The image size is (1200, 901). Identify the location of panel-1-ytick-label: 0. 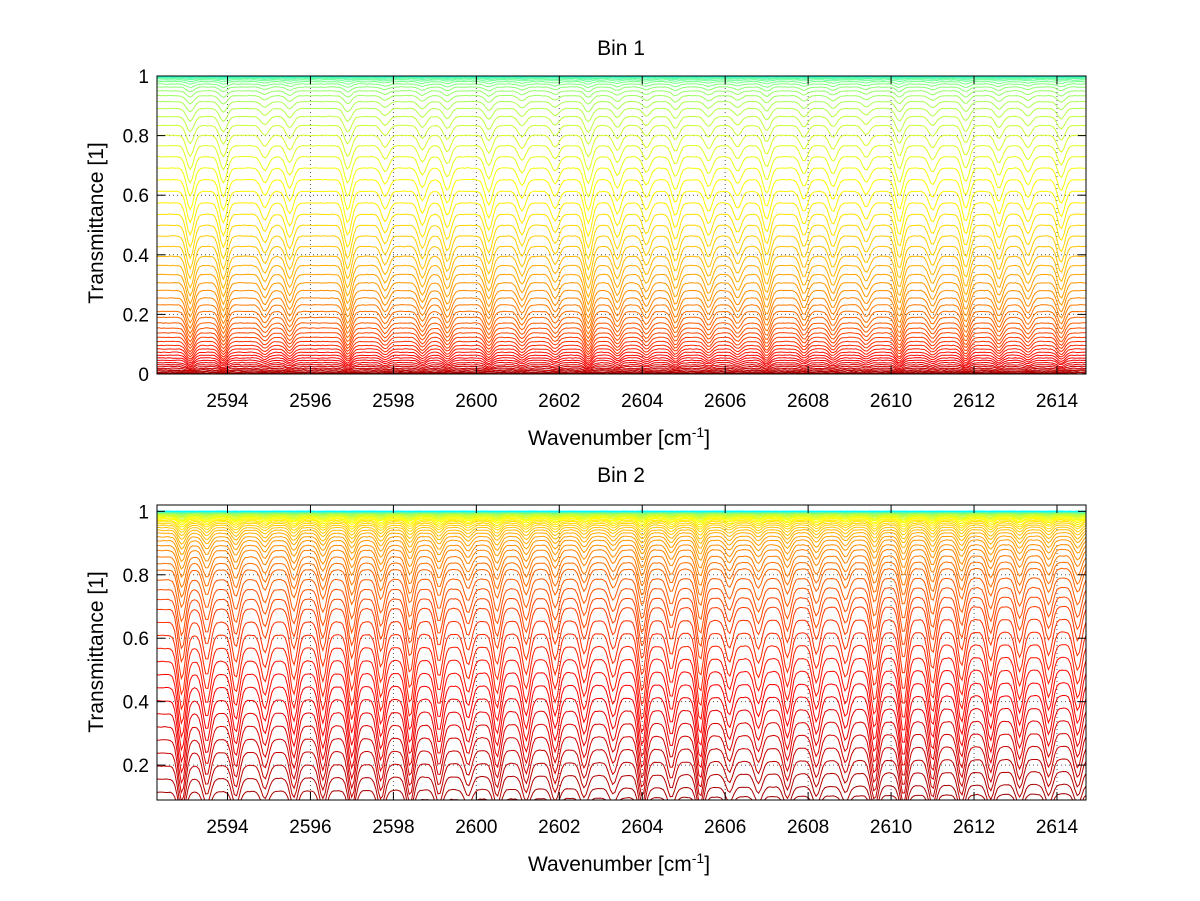
(143, 375).